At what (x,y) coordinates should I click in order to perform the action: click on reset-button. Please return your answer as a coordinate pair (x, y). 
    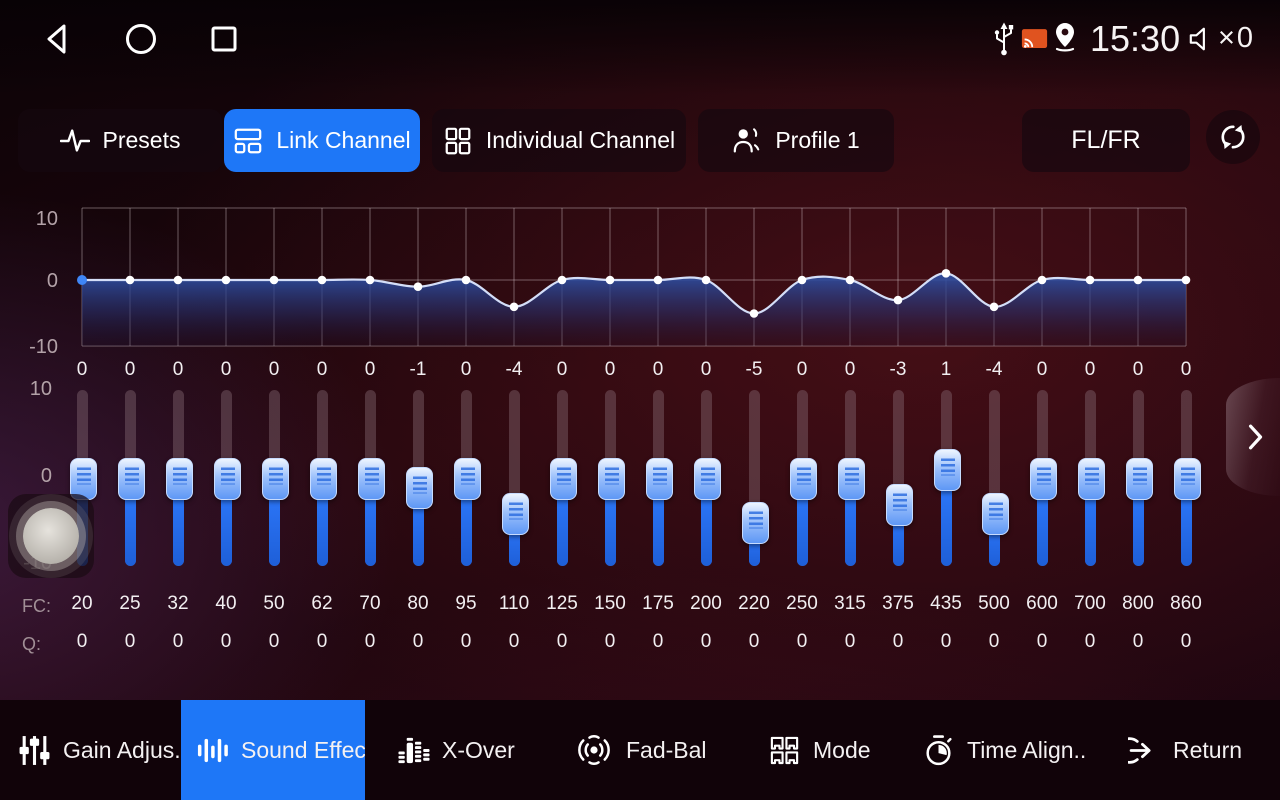
    Looking at the image, I should click on (1233, 137).